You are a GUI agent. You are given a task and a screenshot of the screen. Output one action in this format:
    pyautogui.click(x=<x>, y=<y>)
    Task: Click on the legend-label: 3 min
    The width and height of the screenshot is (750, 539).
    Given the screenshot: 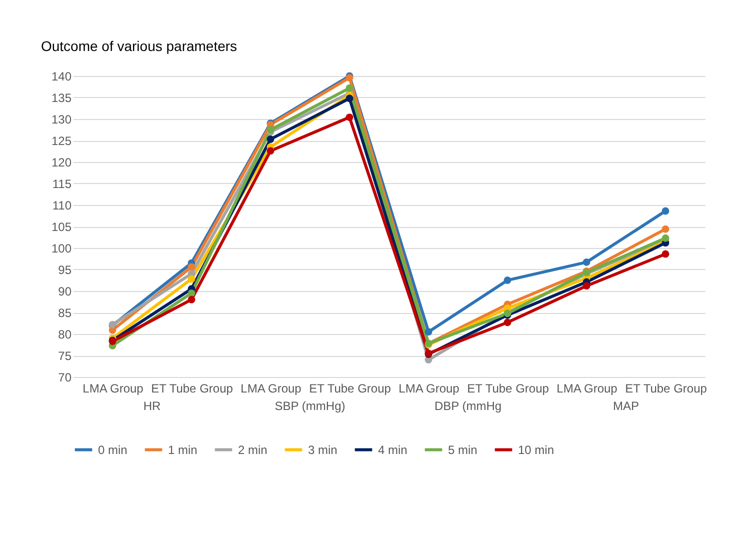 What is the action you would take?
    pyautogui.click(x=323, y=449)
    